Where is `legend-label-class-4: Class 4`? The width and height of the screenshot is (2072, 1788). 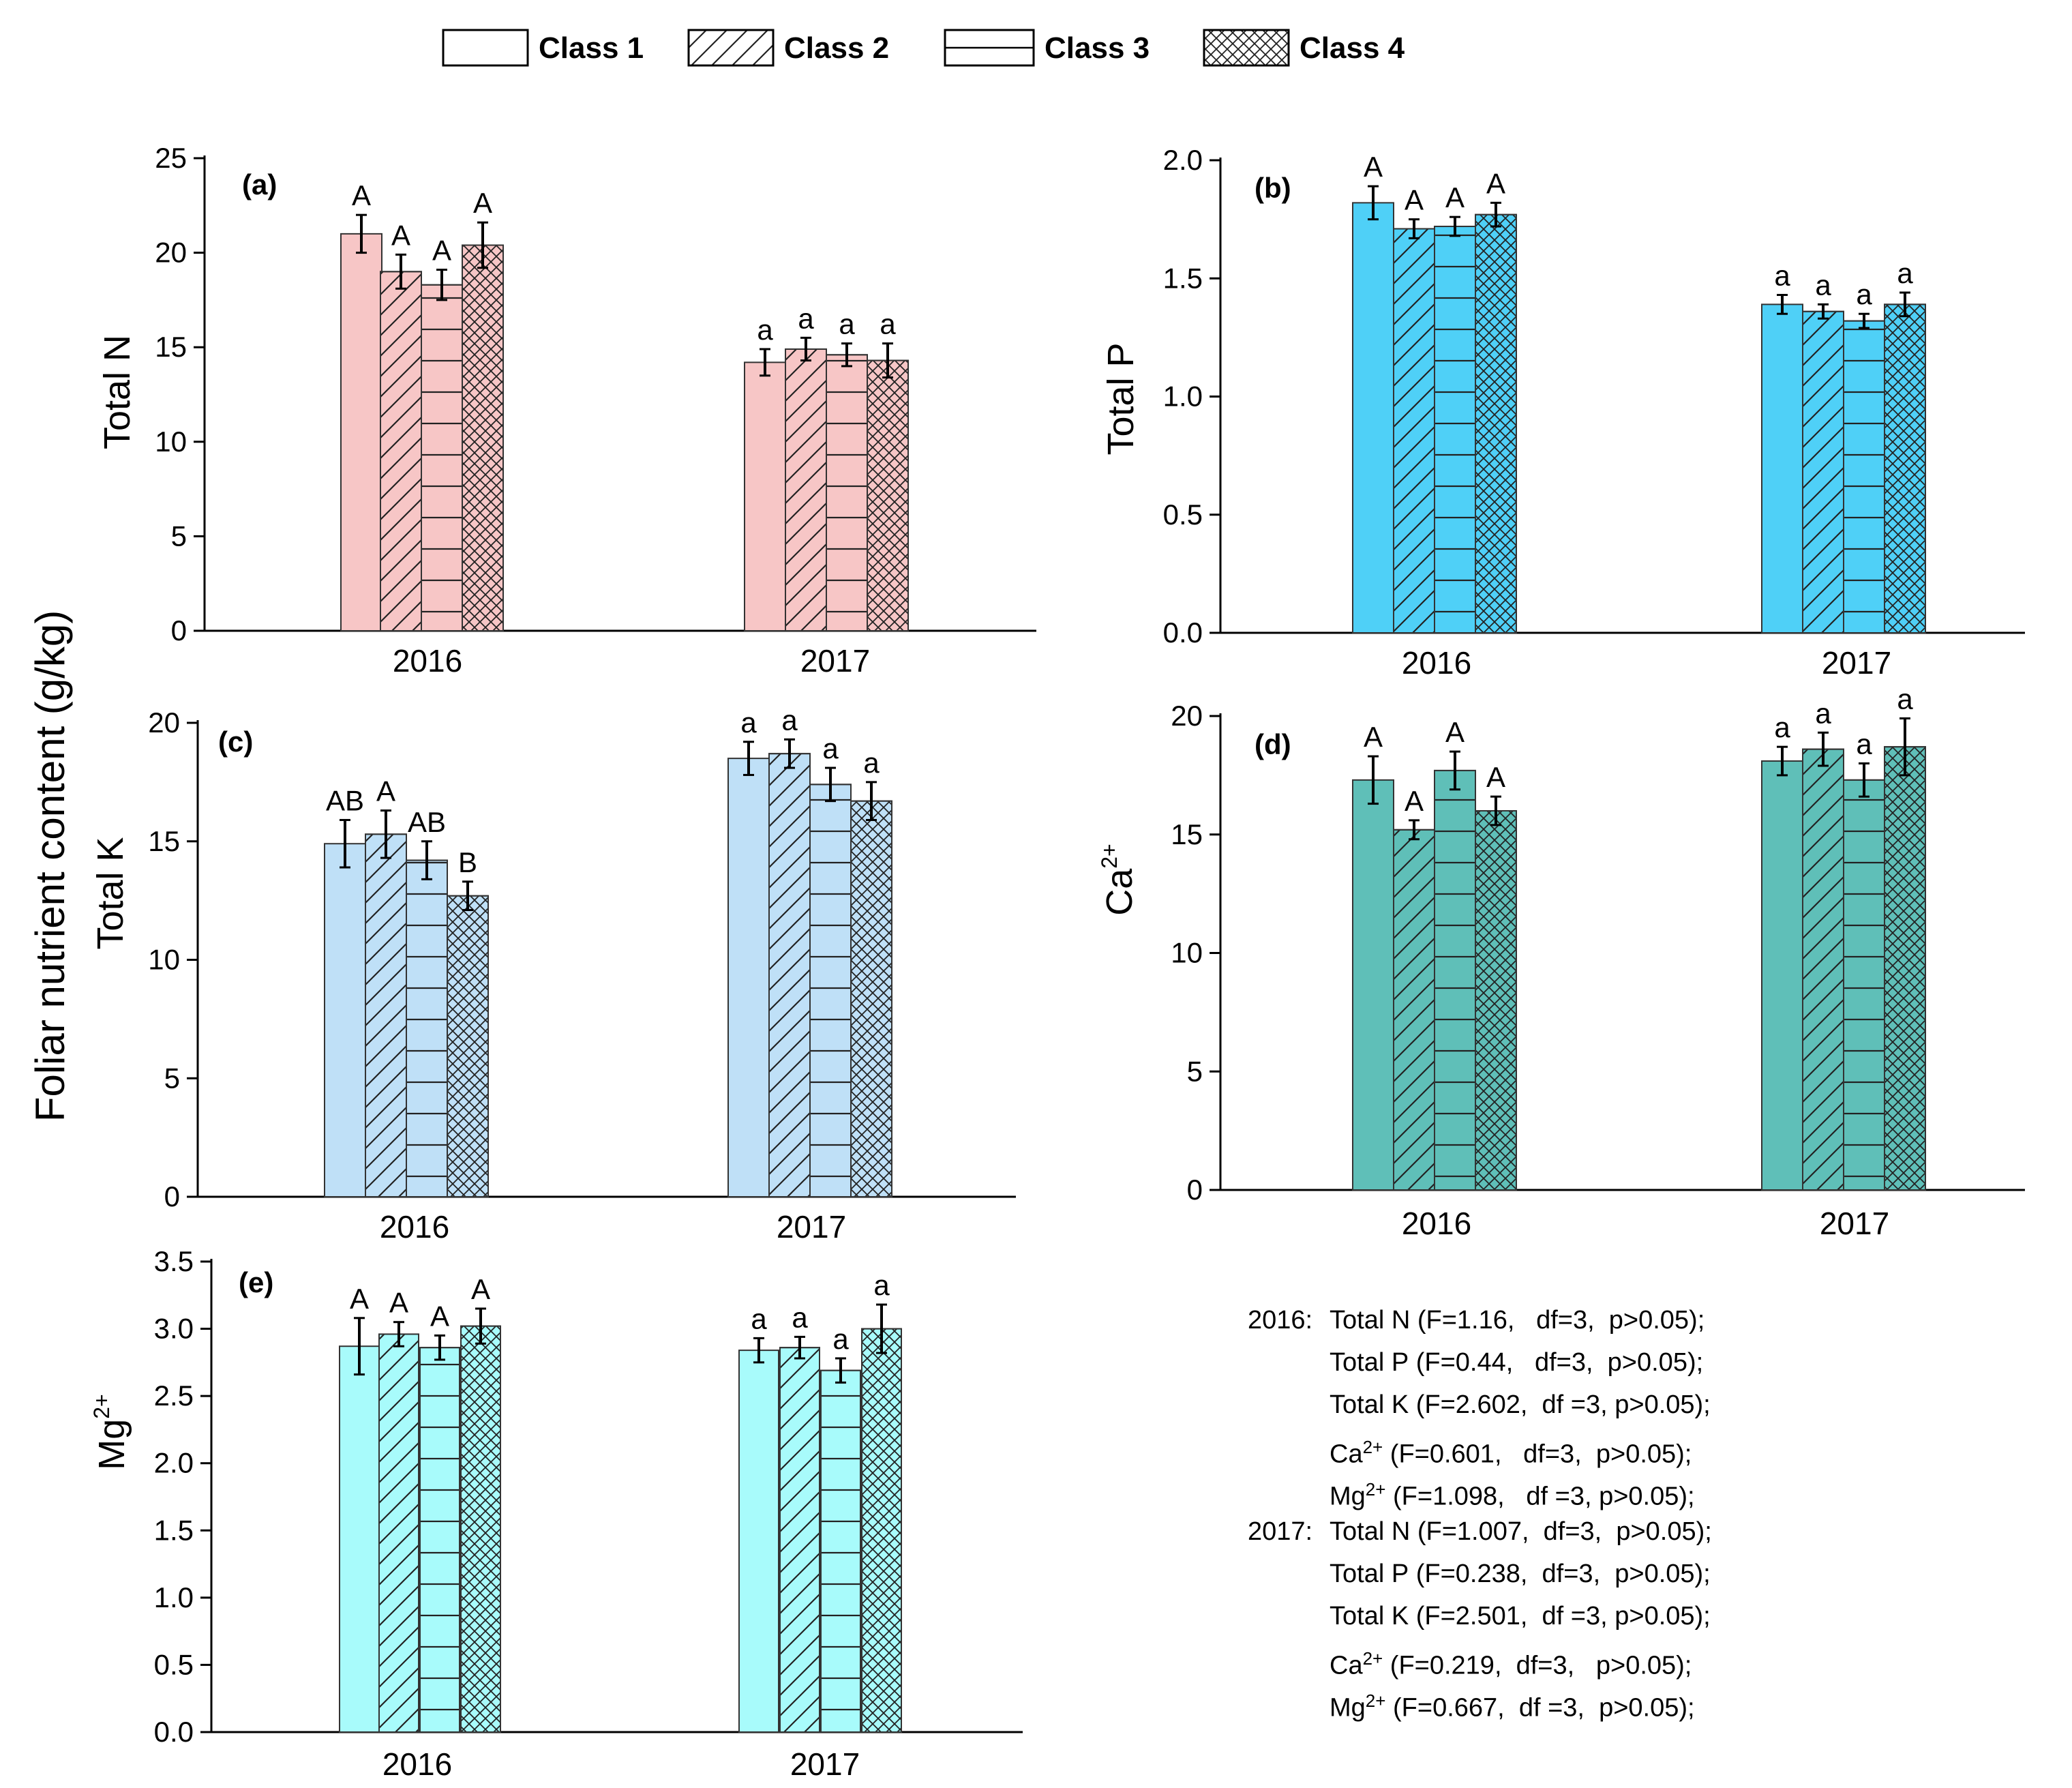 legend-label-class-4: Class 4 is located at coordinates (1352, 48).